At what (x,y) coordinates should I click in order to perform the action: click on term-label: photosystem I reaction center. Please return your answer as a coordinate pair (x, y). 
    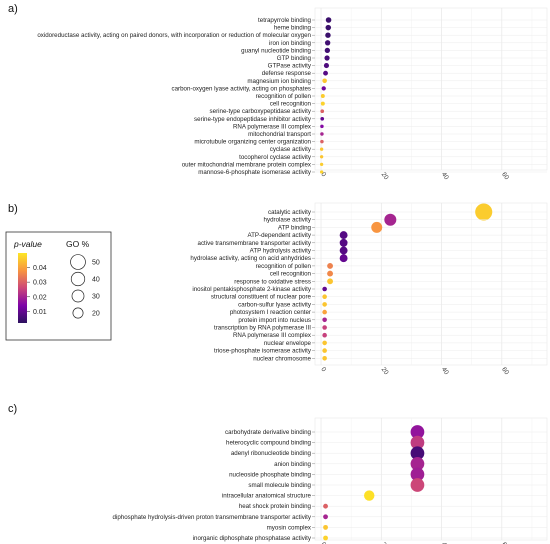
    Looking at the image, I should click on (270, 312).